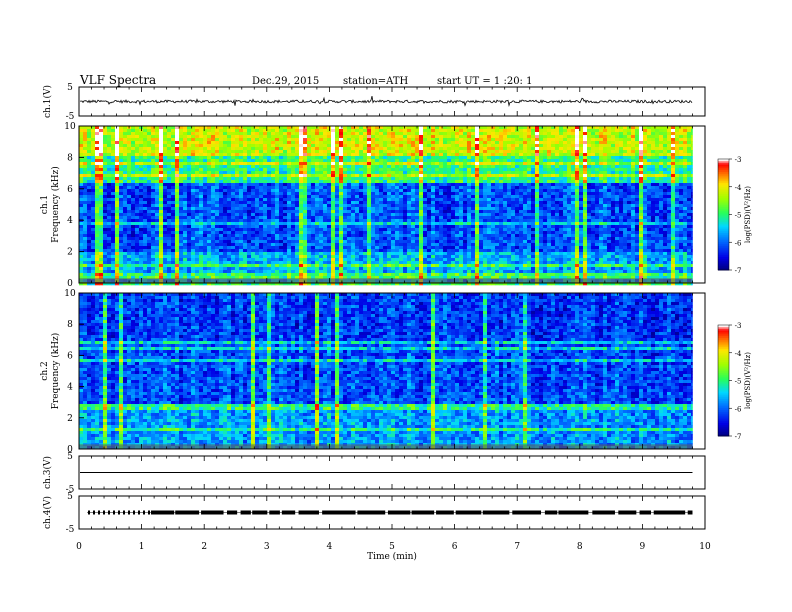  I want to click on ch2-spectrogram-lowband, so click(386, 446).